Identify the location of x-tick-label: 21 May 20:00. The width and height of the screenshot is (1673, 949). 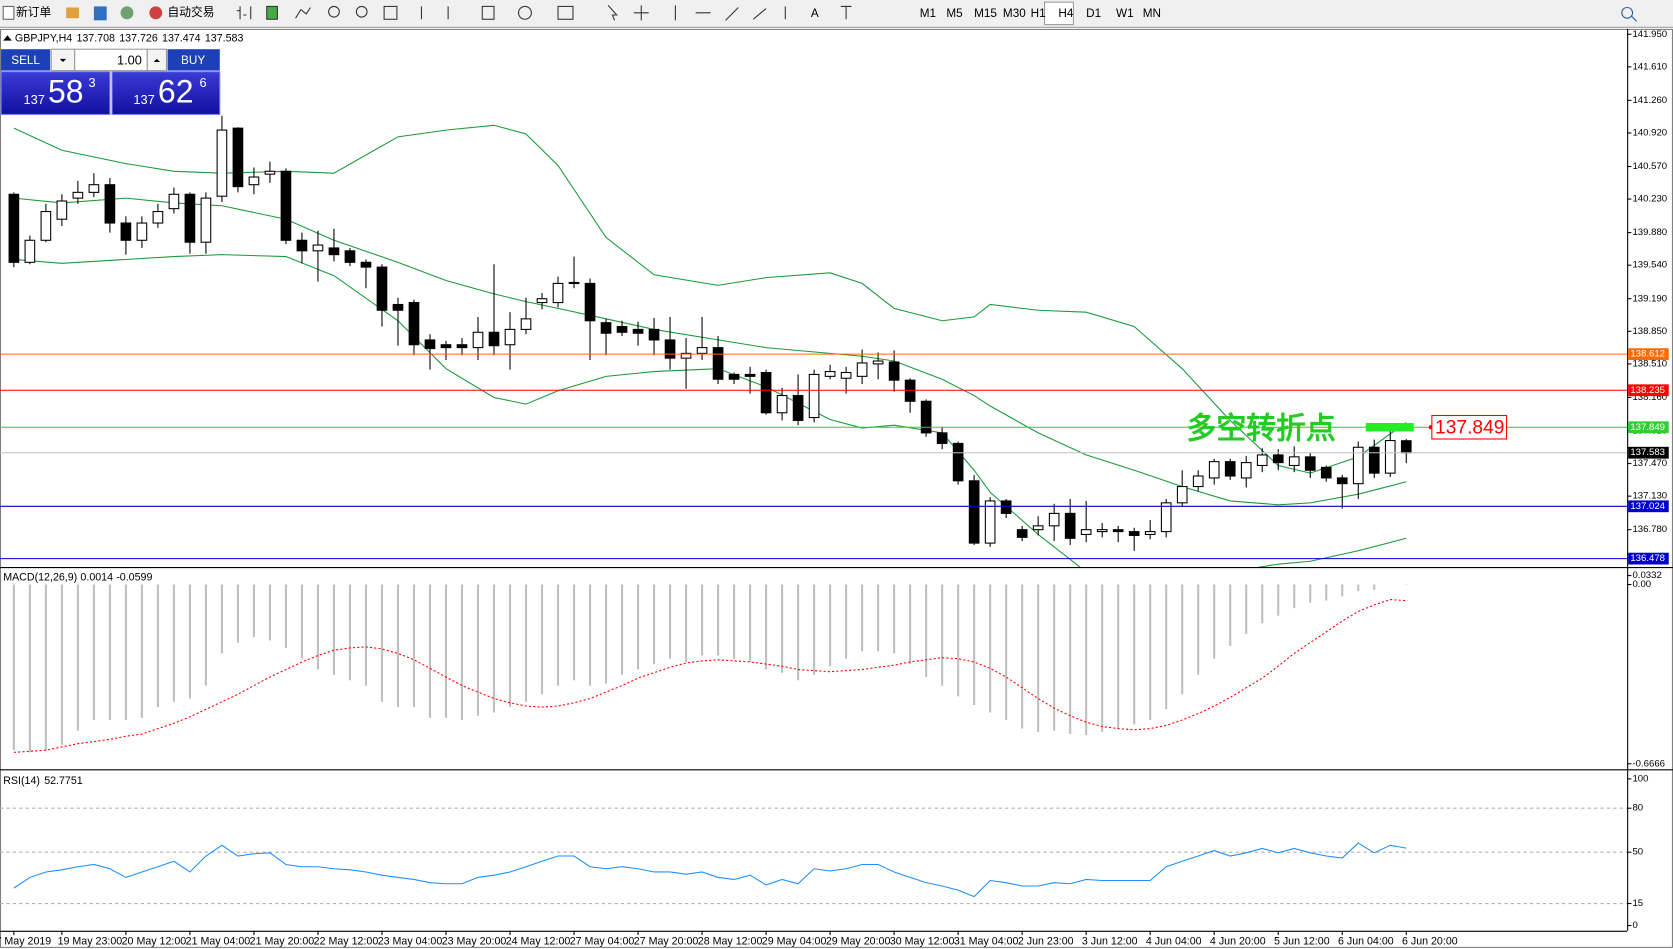
(282, 941).